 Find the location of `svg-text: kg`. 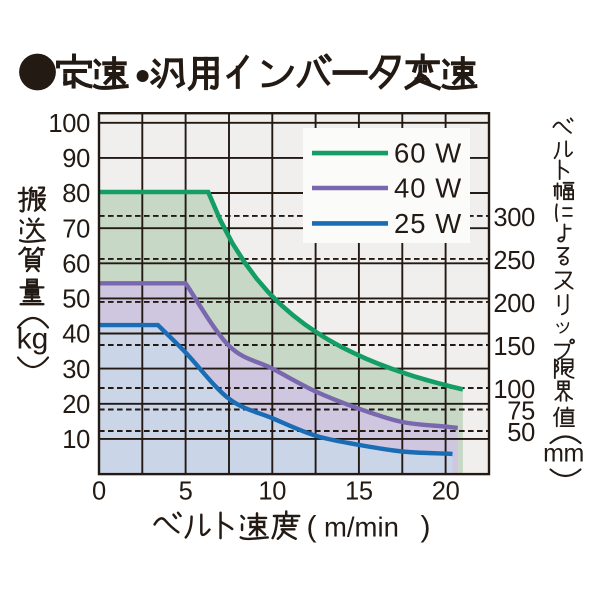

svg-text: kg is located at coordinates (33, 339).